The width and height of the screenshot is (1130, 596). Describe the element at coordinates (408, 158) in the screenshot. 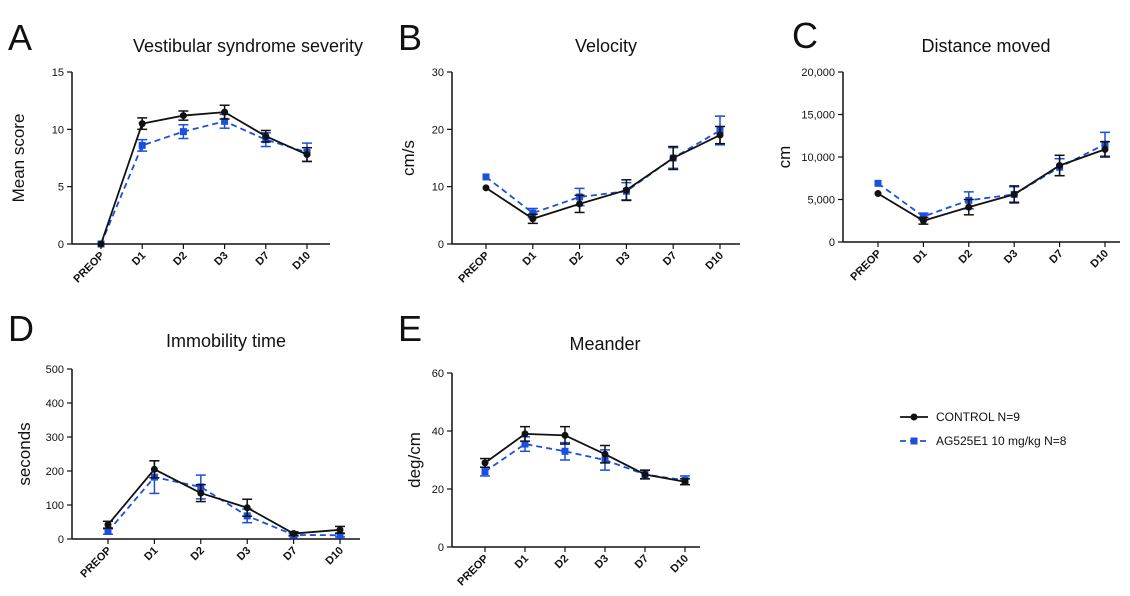

I see `y-axis-label: cm/s` at that location.